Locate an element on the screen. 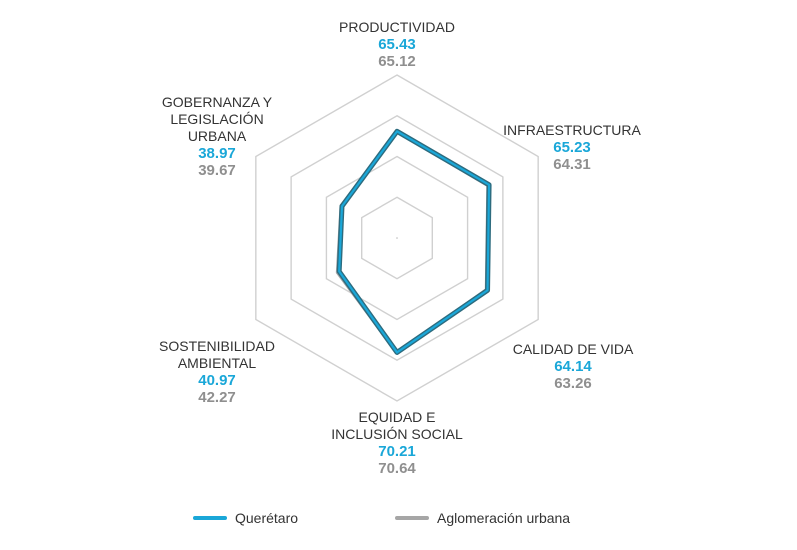  value-queretaro: 65.43 is located at coordinates (397, 44).